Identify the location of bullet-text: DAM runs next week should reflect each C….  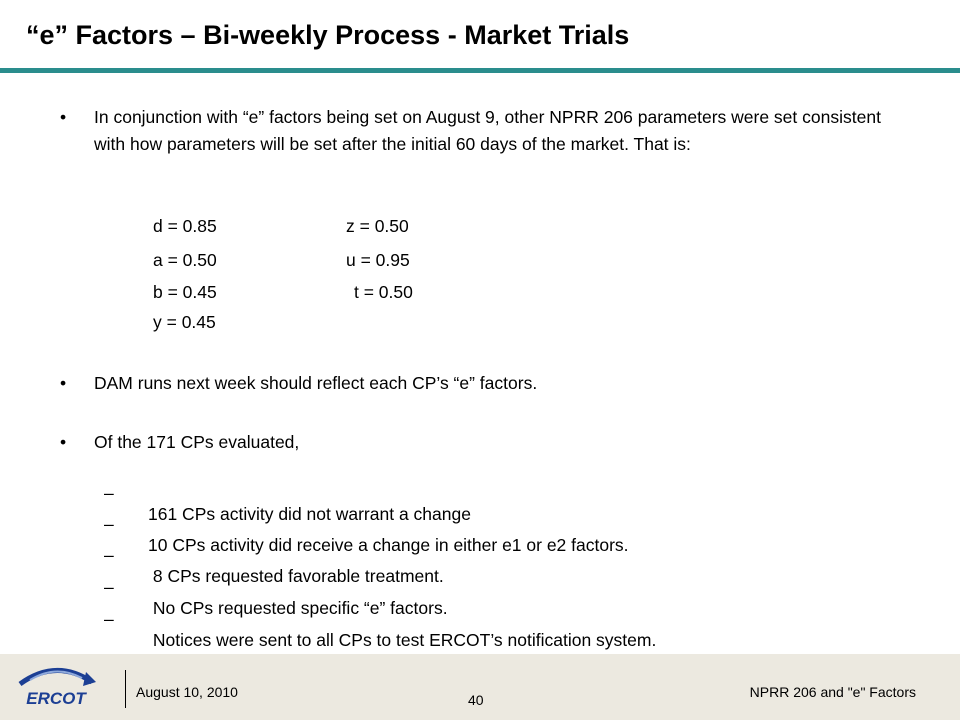
(316, 383).